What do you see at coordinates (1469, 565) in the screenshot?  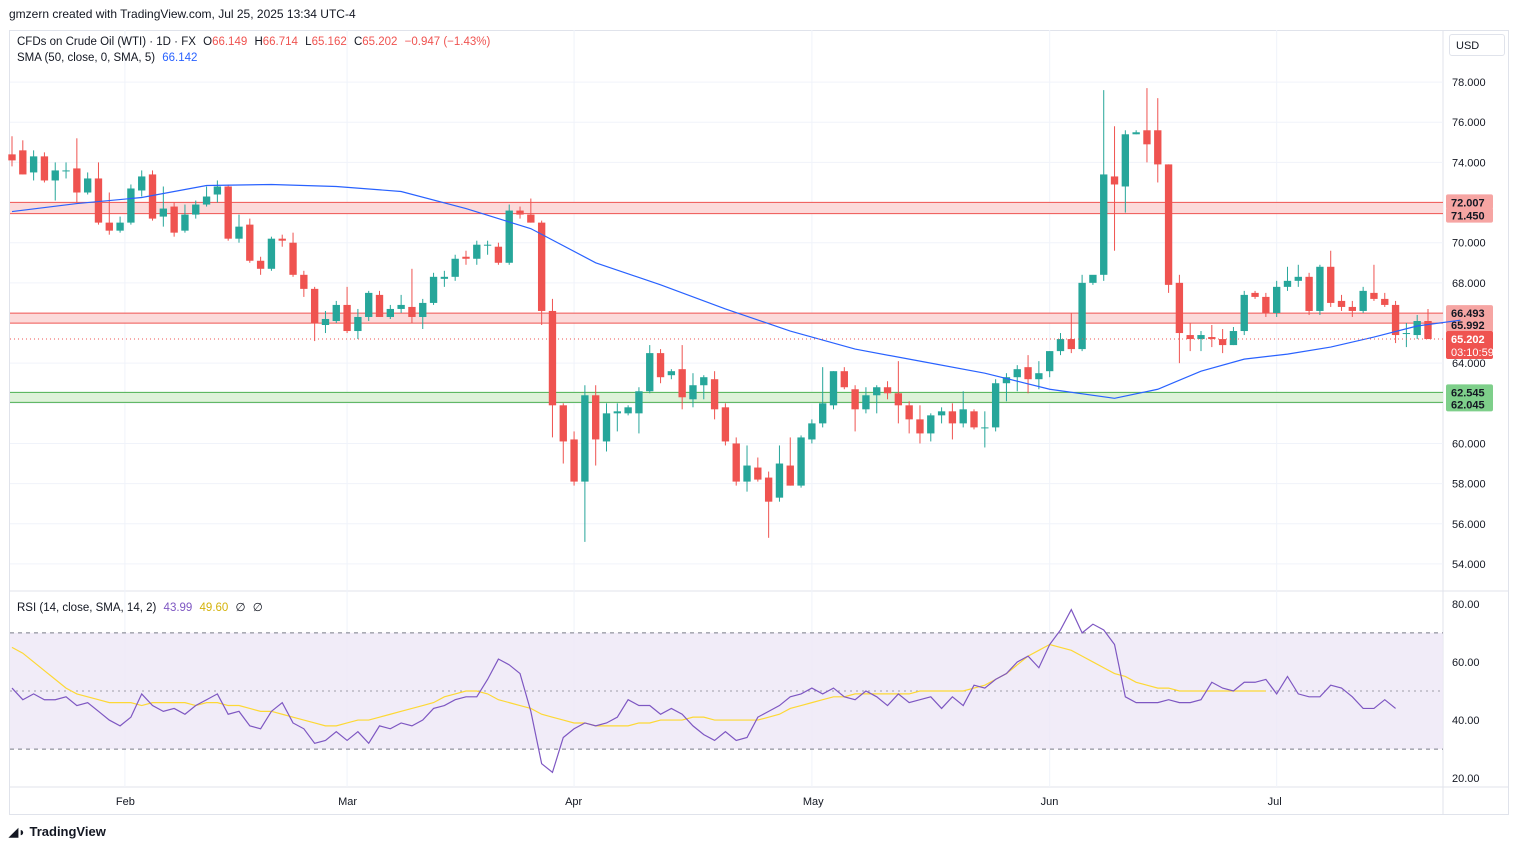 I see `price-tick-label: 54.000` at bounding box center [1469, 565].